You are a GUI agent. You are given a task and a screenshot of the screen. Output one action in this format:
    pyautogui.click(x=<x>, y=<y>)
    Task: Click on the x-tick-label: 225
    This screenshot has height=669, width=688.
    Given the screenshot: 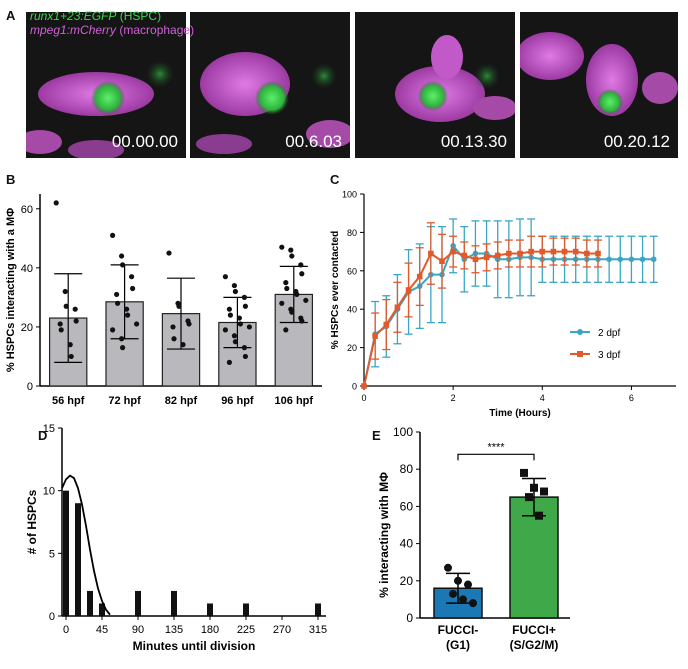 What is the action you would take?
    pyautogui.click(x=246, y=630)
    